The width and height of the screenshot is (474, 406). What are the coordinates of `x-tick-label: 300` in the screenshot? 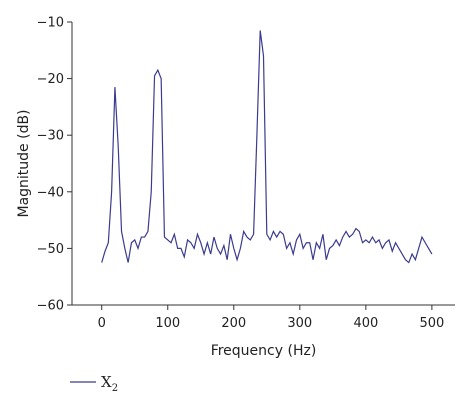 It's located at (299, 323).